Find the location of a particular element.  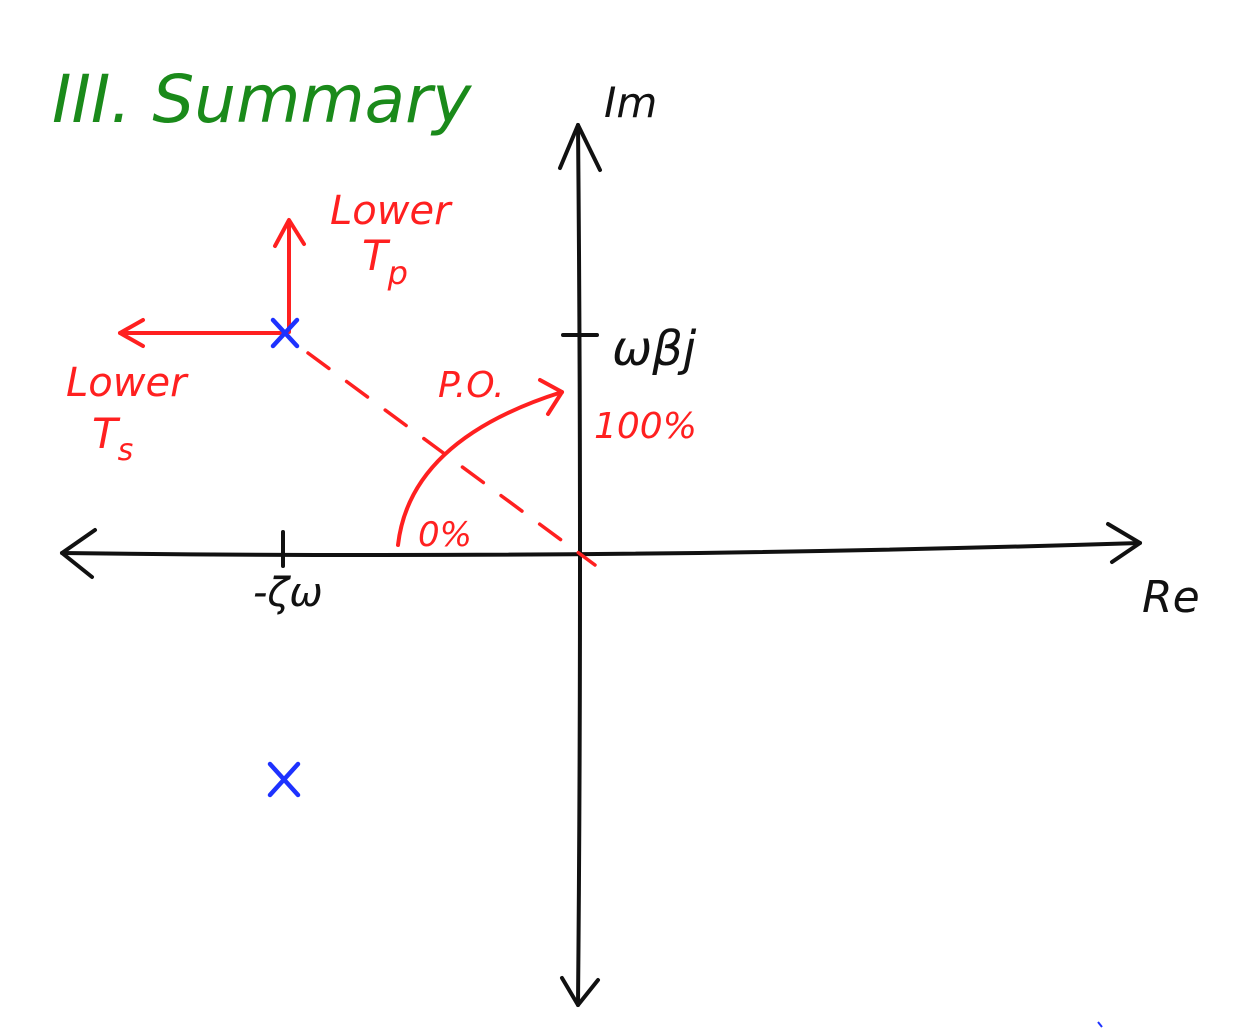

real-axis is located at coordinates (601, 550).